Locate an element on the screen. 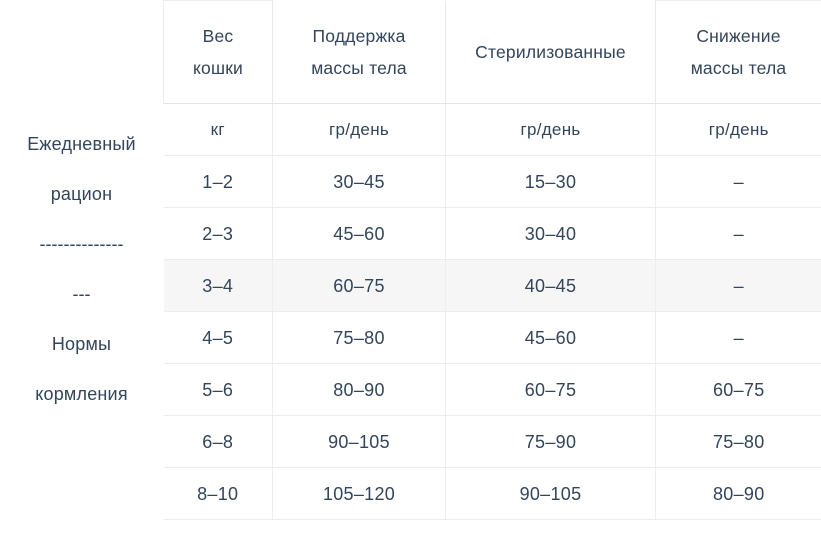 The width and height of the screenshot is (821, 537). cell-sterilized: 45–60 is located at coordinates (550, 337).